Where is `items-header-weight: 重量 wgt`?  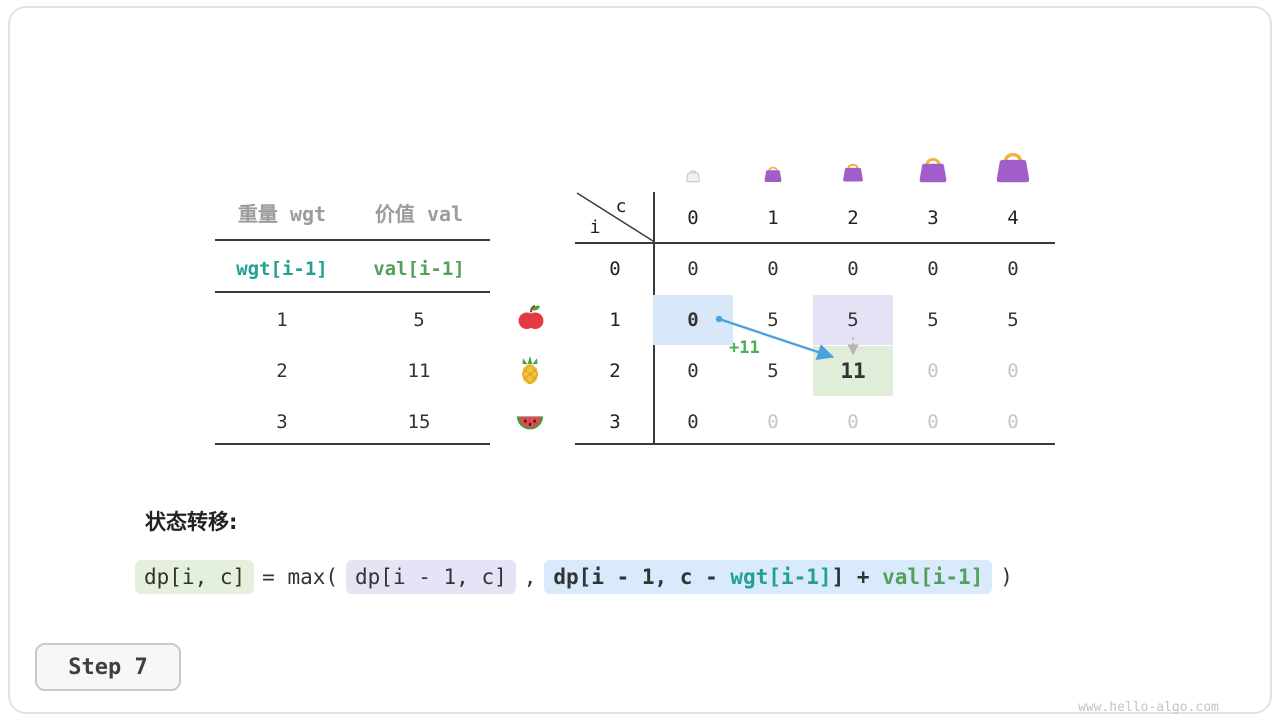 items-header-weight: 重量 wgt is located at coordinates (282, 214).